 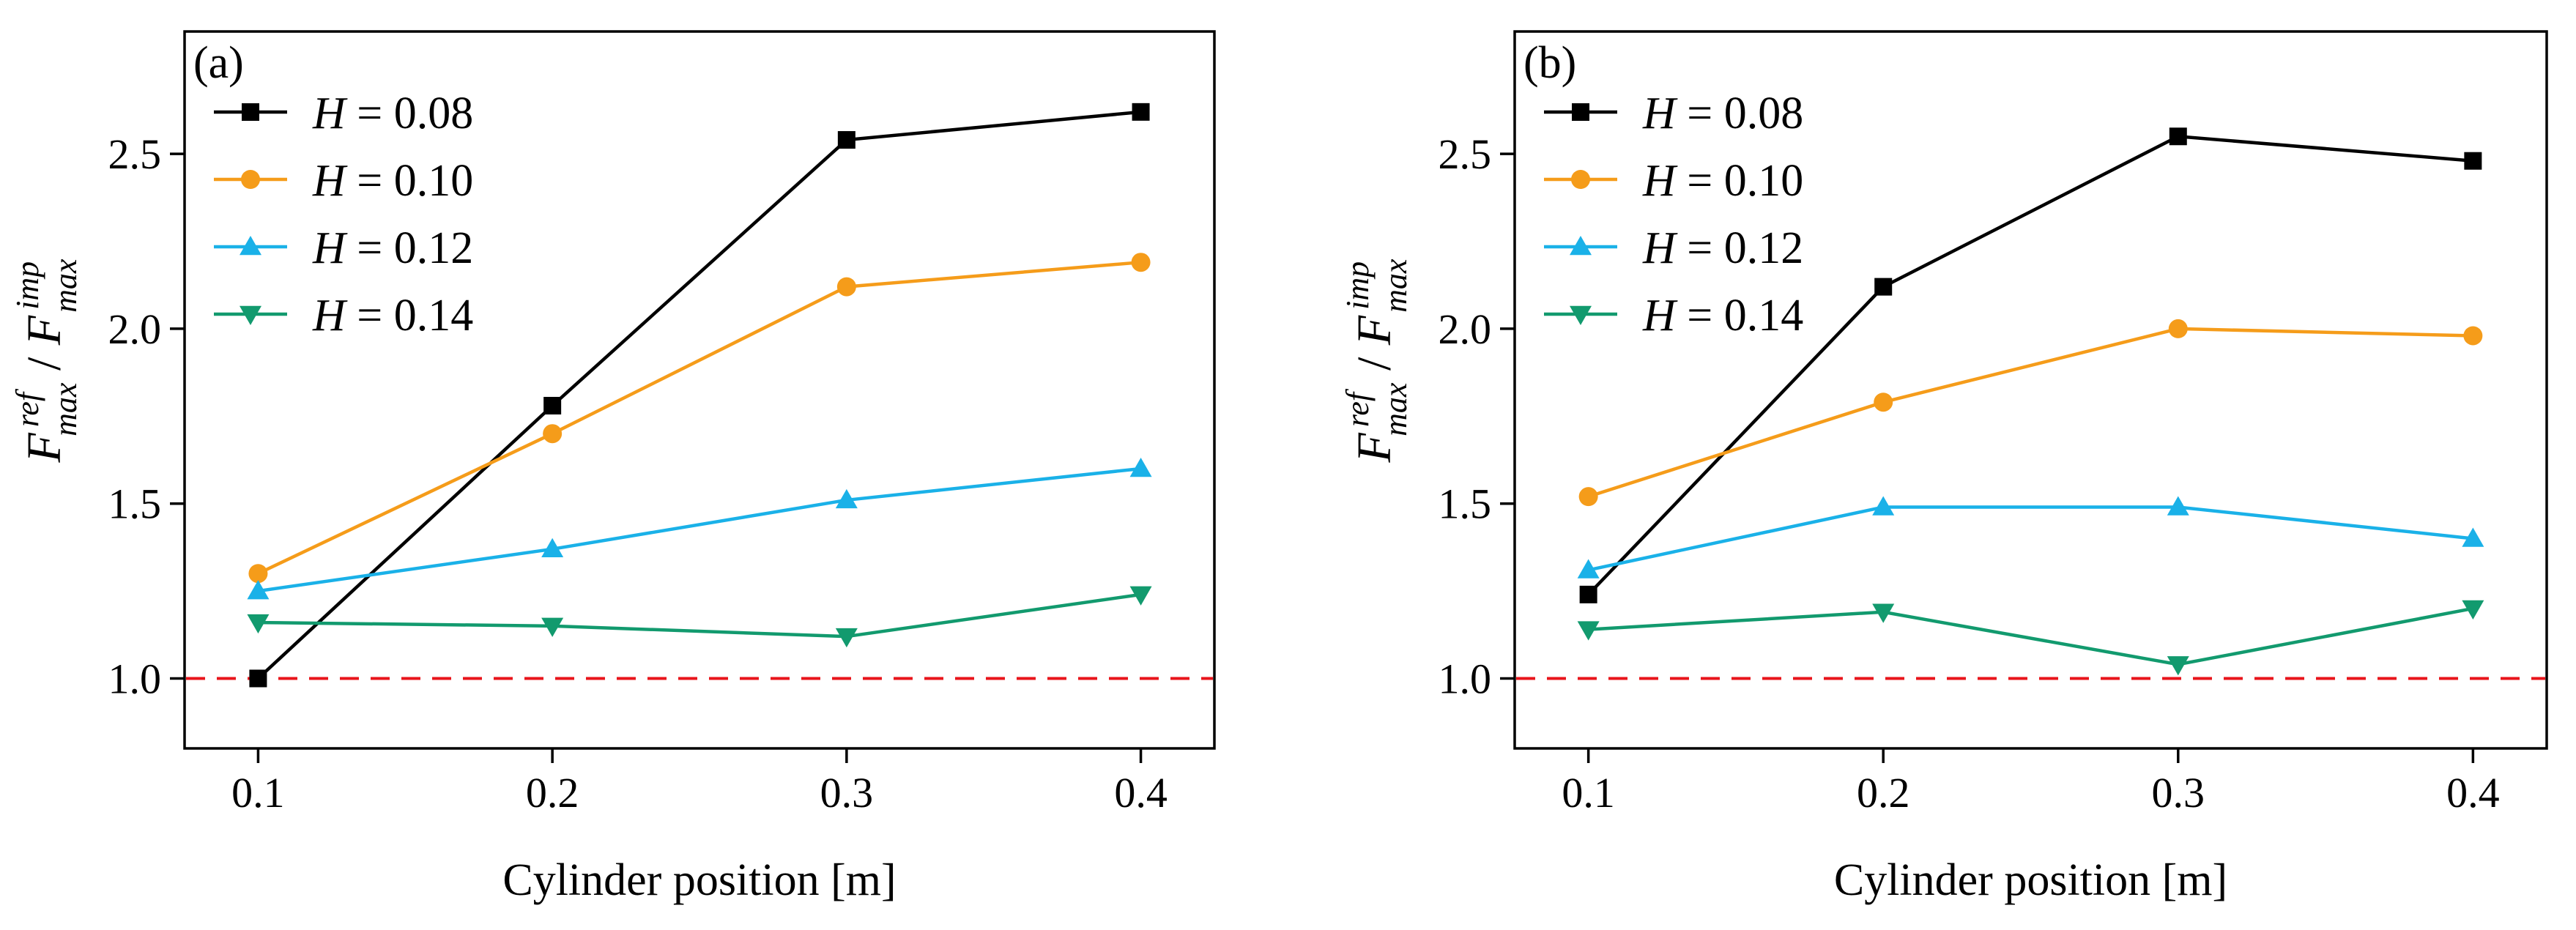 What do you see at coordinates (699, 880) in the screenshot?
I see `x-axis-title: Cylinder position [m]` at bounding box center [699, 880].